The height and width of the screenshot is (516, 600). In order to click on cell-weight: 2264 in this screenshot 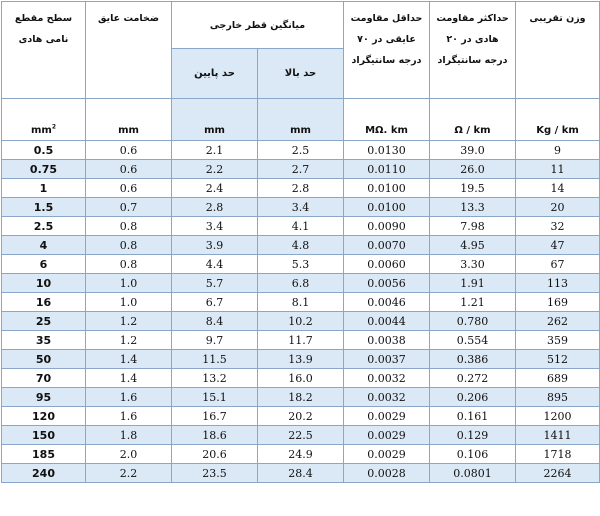, I will do `click(557, 473)`.